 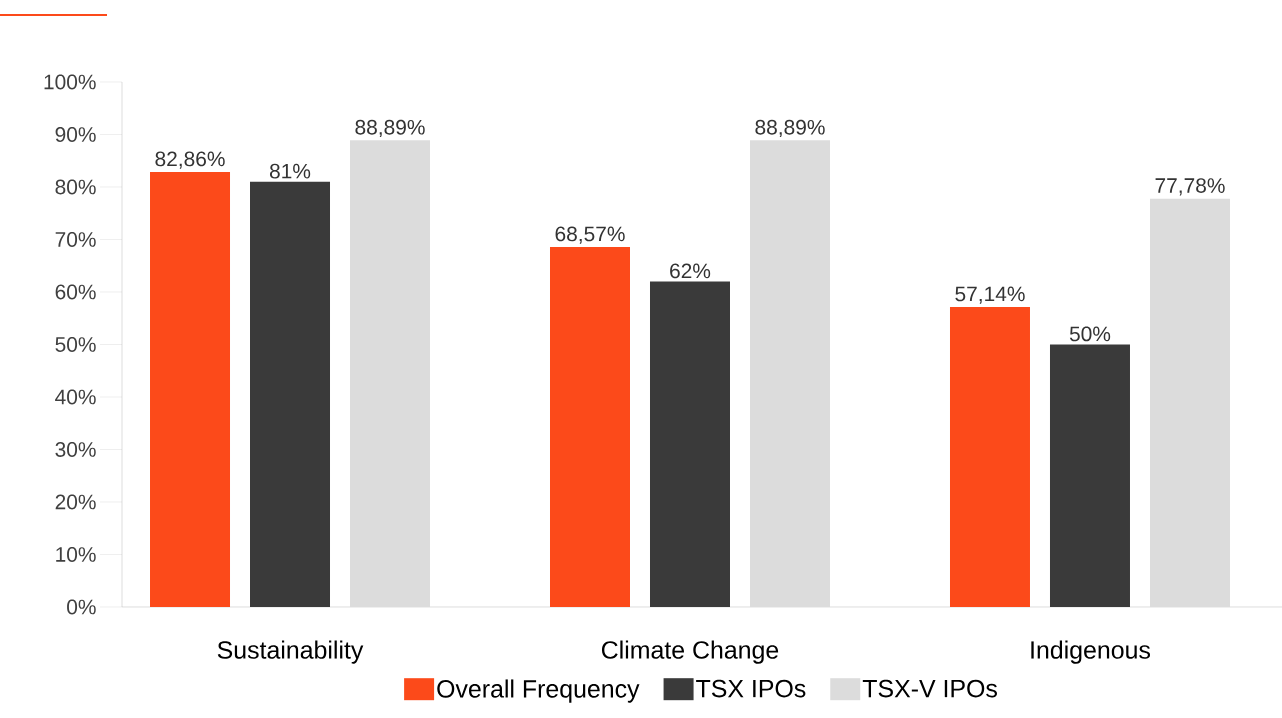 What do you see at coordinates (75, 292) in the screenshot?
I see `y-tick-label: 60%` at bounding box center [75, 292].